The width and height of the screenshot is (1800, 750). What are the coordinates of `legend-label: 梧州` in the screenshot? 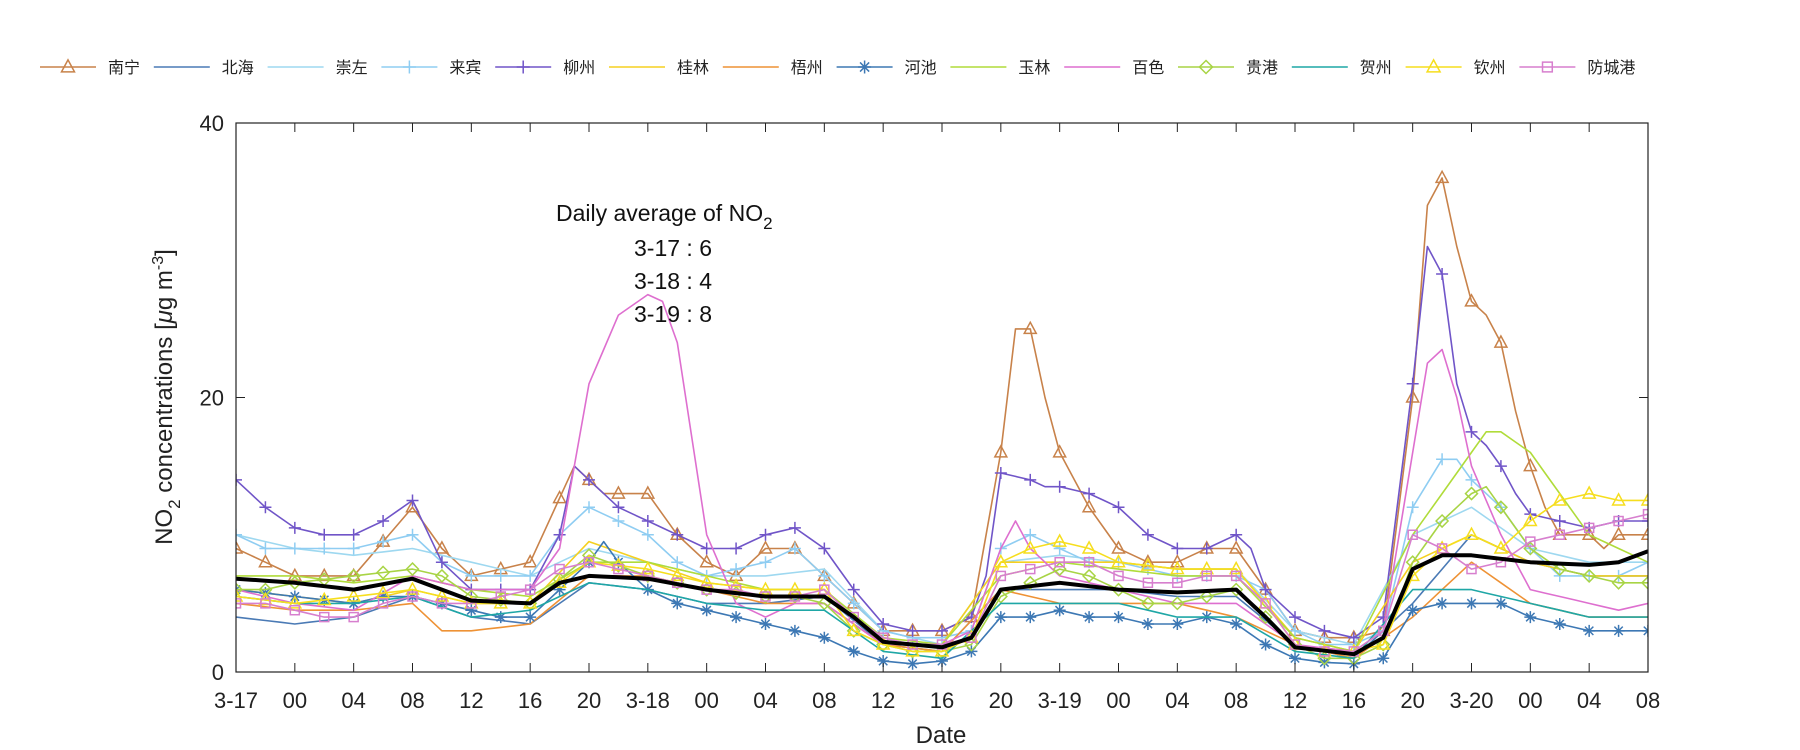 It's located at (807, 67).